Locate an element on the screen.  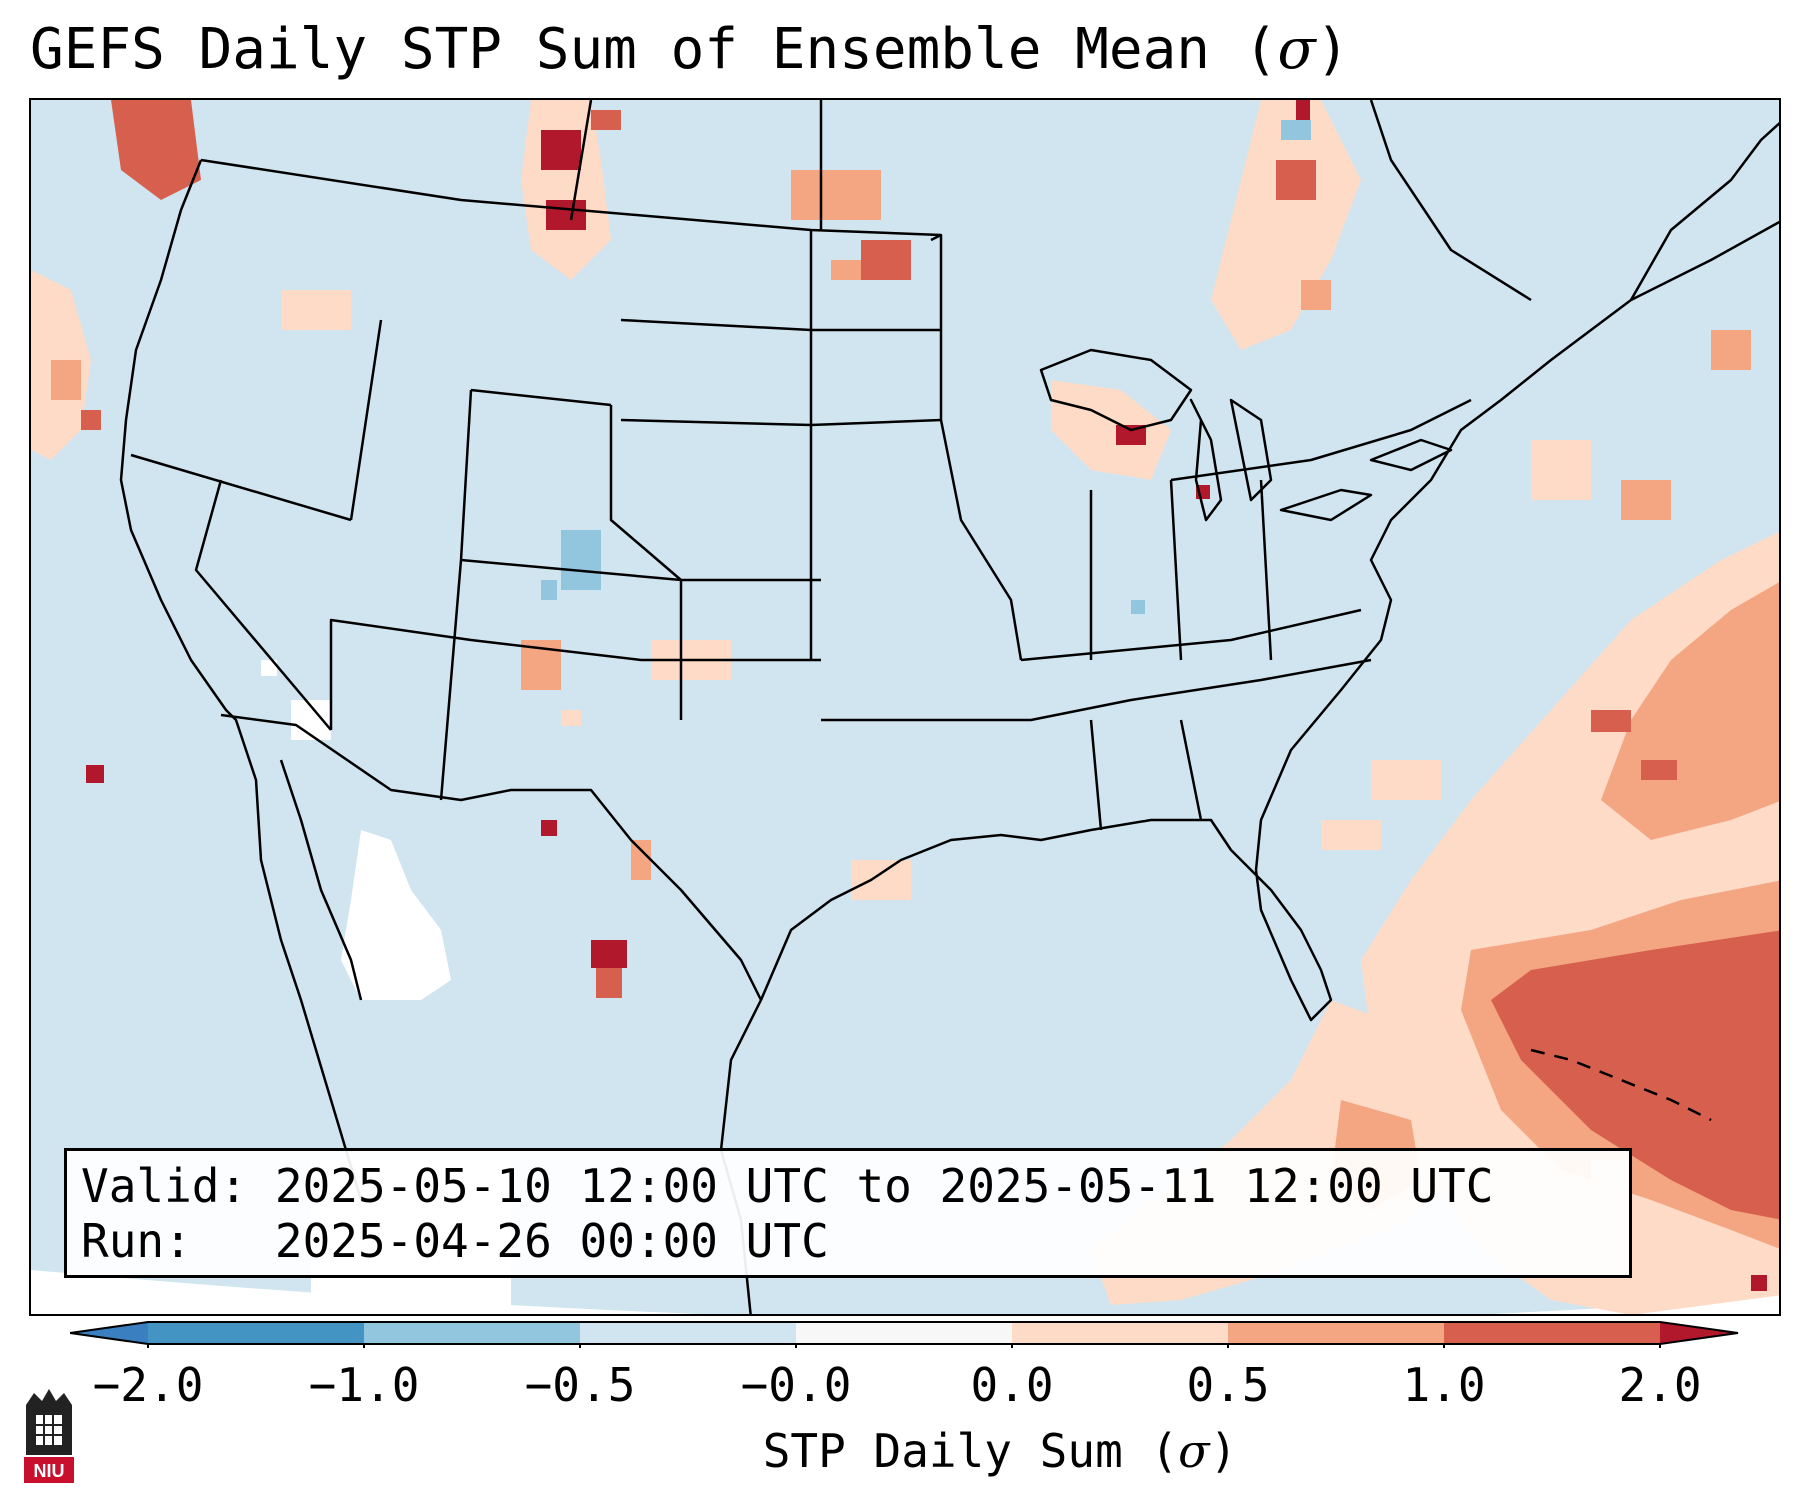
oregon-cell is located at coordinates (316, 310).